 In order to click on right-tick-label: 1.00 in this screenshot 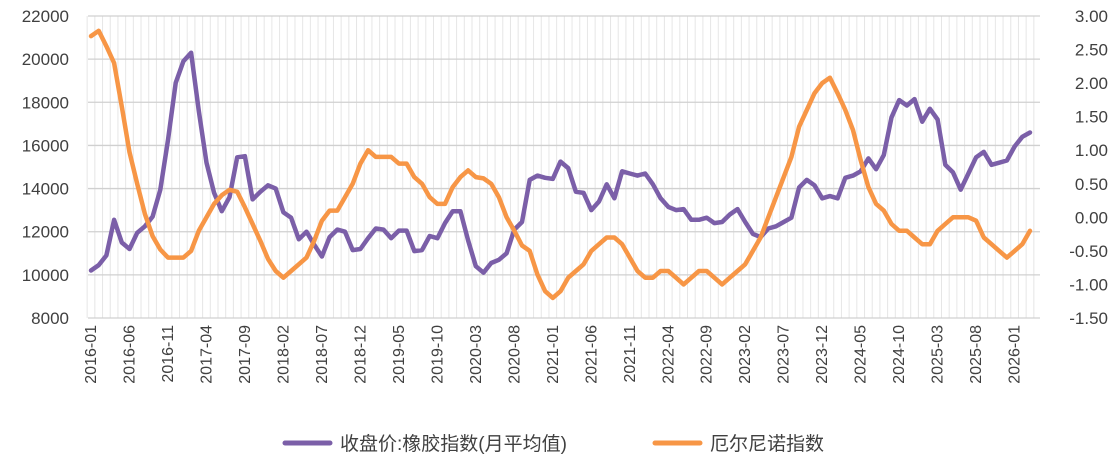, I will do `click(1091, 150)`.